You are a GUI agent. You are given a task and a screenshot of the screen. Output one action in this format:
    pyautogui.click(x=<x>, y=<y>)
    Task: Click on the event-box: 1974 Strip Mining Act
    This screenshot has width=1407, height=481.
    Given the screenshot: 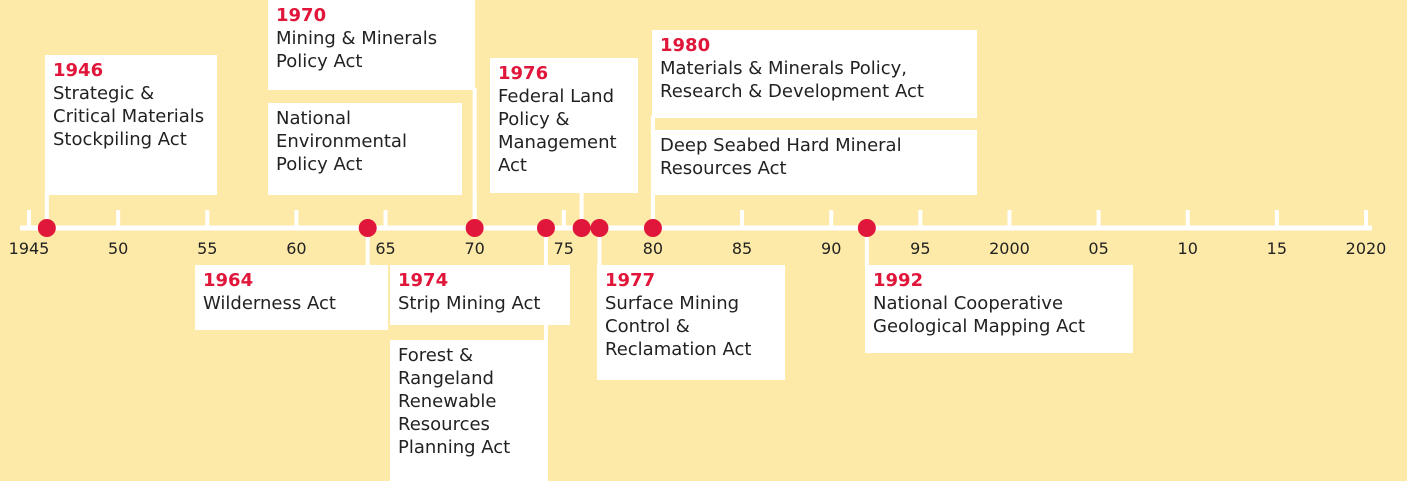 What is the action you would take?
    pyautogui.click(x=480, y=295)
    